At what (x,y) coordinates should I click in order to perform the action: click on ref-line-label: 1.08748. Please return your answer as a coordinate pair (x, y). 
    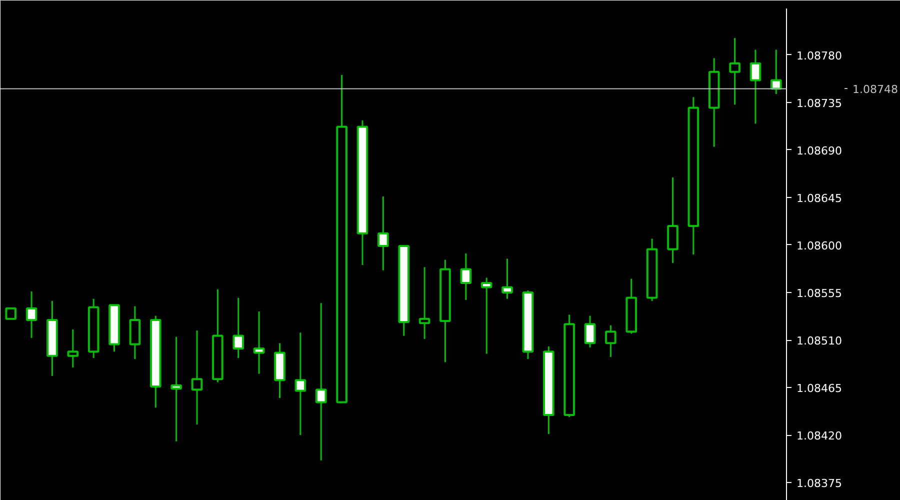
    Looking at the image, I should click on (875, 89).